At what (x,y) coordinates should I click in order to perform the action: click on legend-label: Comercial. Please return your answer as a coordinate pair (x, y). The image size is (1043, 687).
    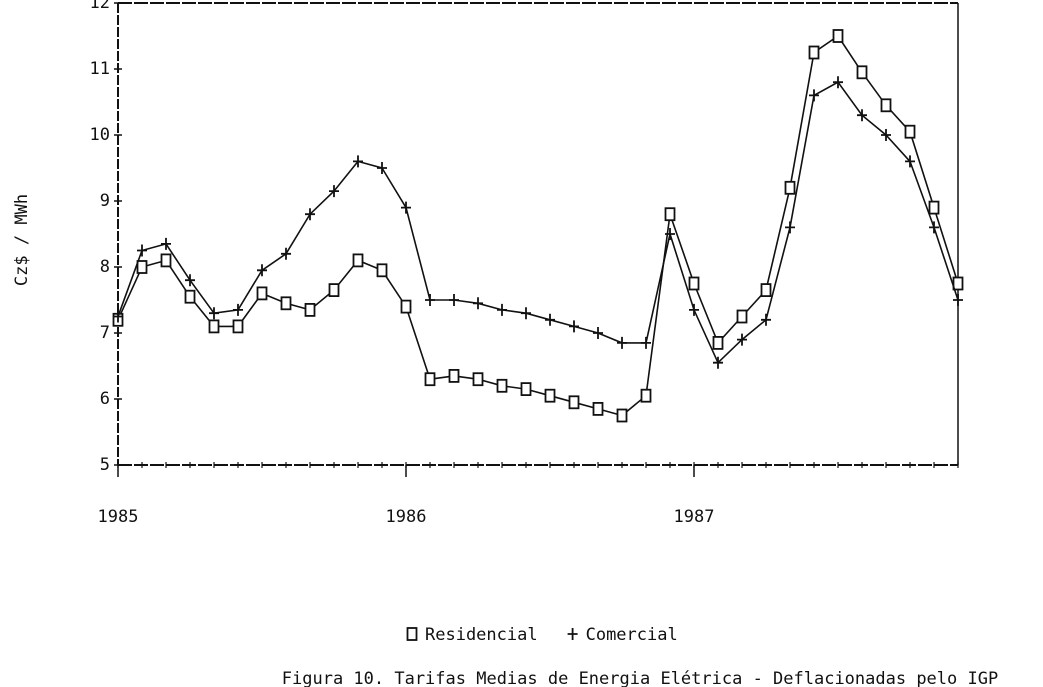
    Looking at the image, I should click on (632, 635).